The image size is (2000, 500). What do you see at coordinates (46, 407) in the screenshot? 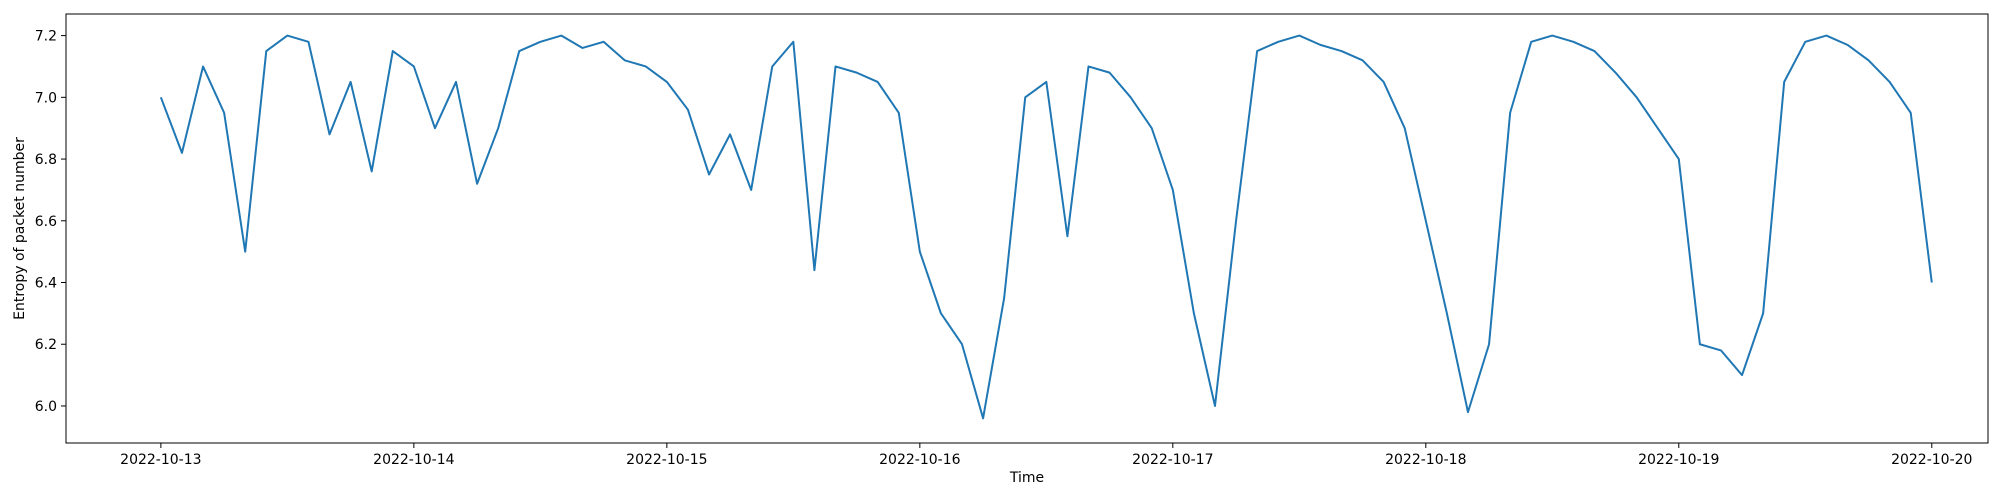
I see `y-tick-label: 6.0` at bounding box center [46, 407].